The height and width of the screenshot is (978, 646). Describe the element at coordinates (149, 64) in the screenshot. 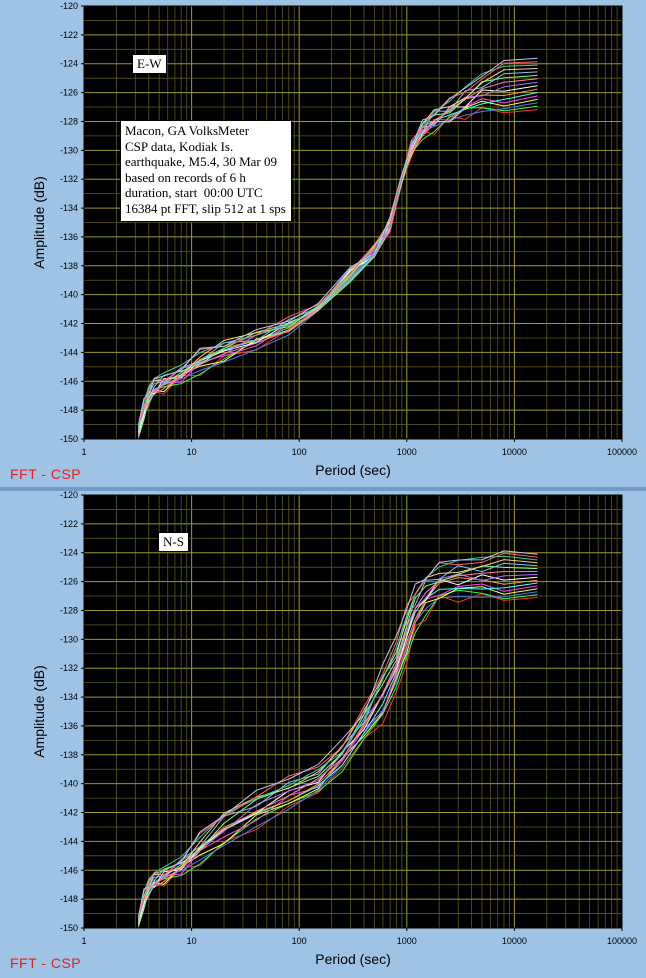

I see `component-label-ew: E-W` at that location.